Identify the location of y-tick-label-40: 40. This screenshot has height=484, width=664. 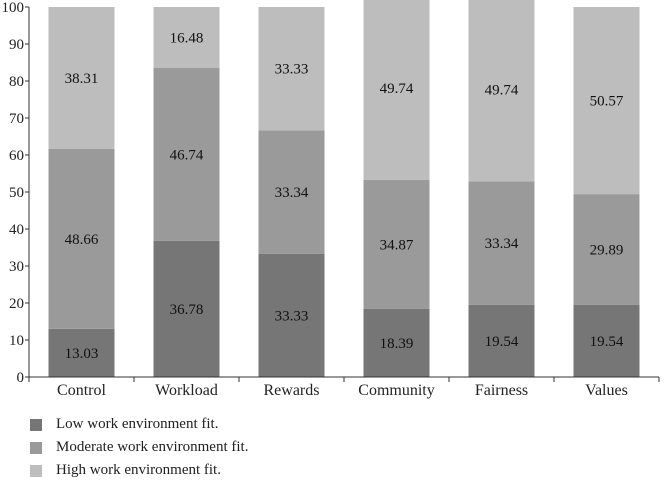
(16, 230).